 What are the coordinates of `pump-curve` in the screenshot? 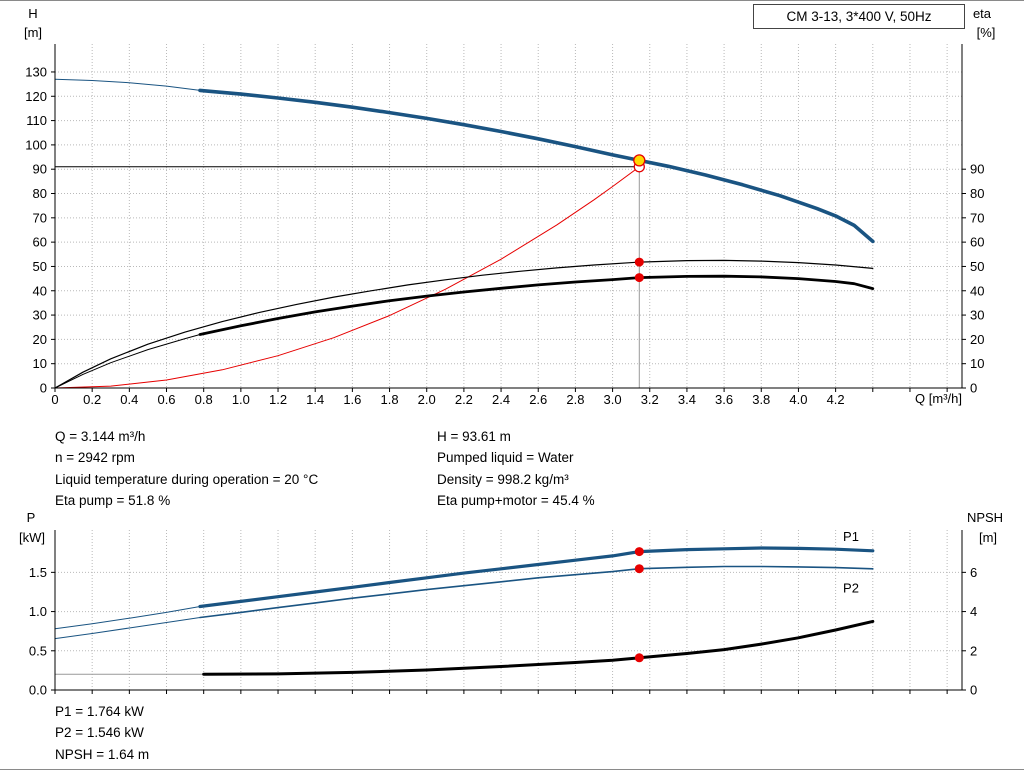 It's located at (536, 166).